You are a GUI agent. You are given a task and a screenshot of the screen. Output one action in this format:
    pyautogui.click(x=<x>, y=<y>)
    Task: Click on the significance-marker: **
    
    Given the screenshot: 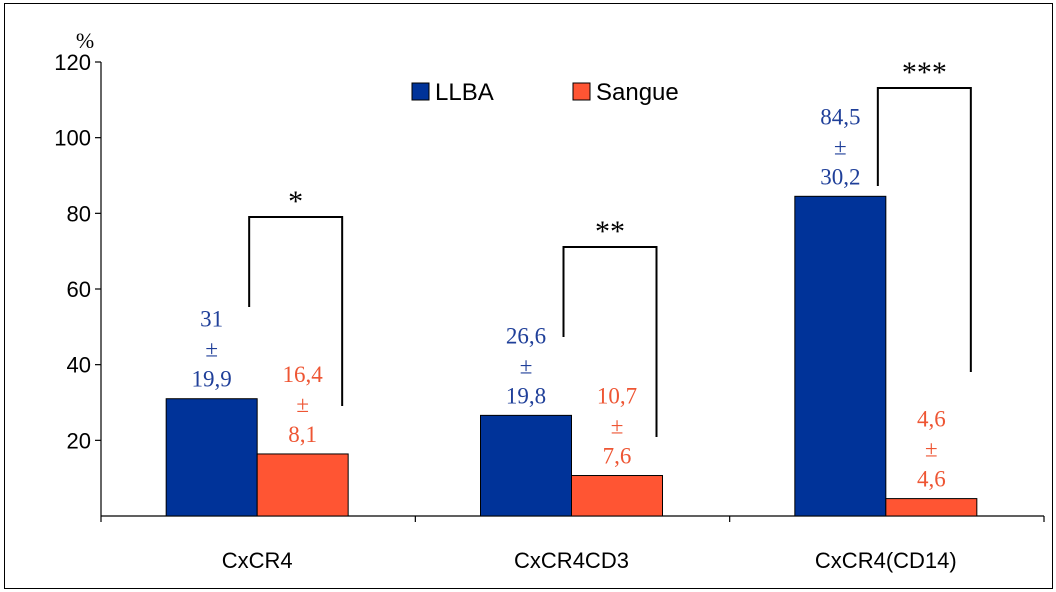 What is the action you would take?
    pyautogui.click(x=610, y=231)
    